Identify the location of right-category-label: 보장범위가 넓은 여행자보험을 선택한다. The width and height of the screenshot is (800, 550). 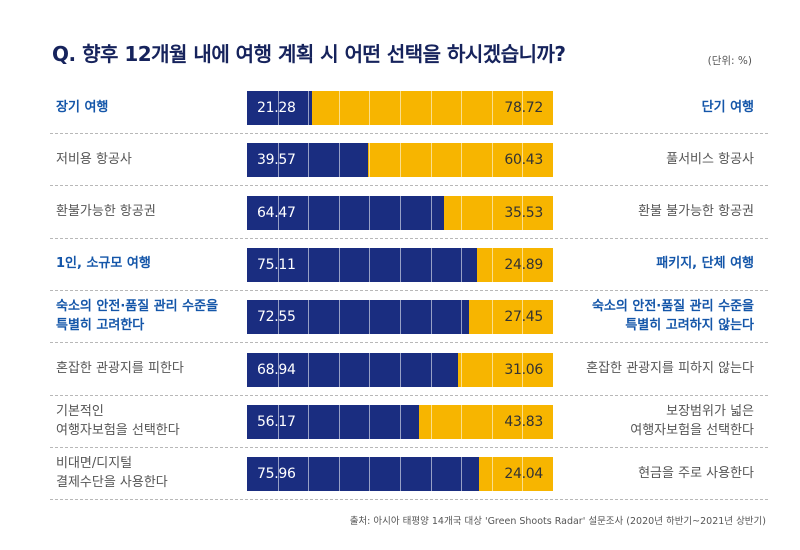
(661, 422).